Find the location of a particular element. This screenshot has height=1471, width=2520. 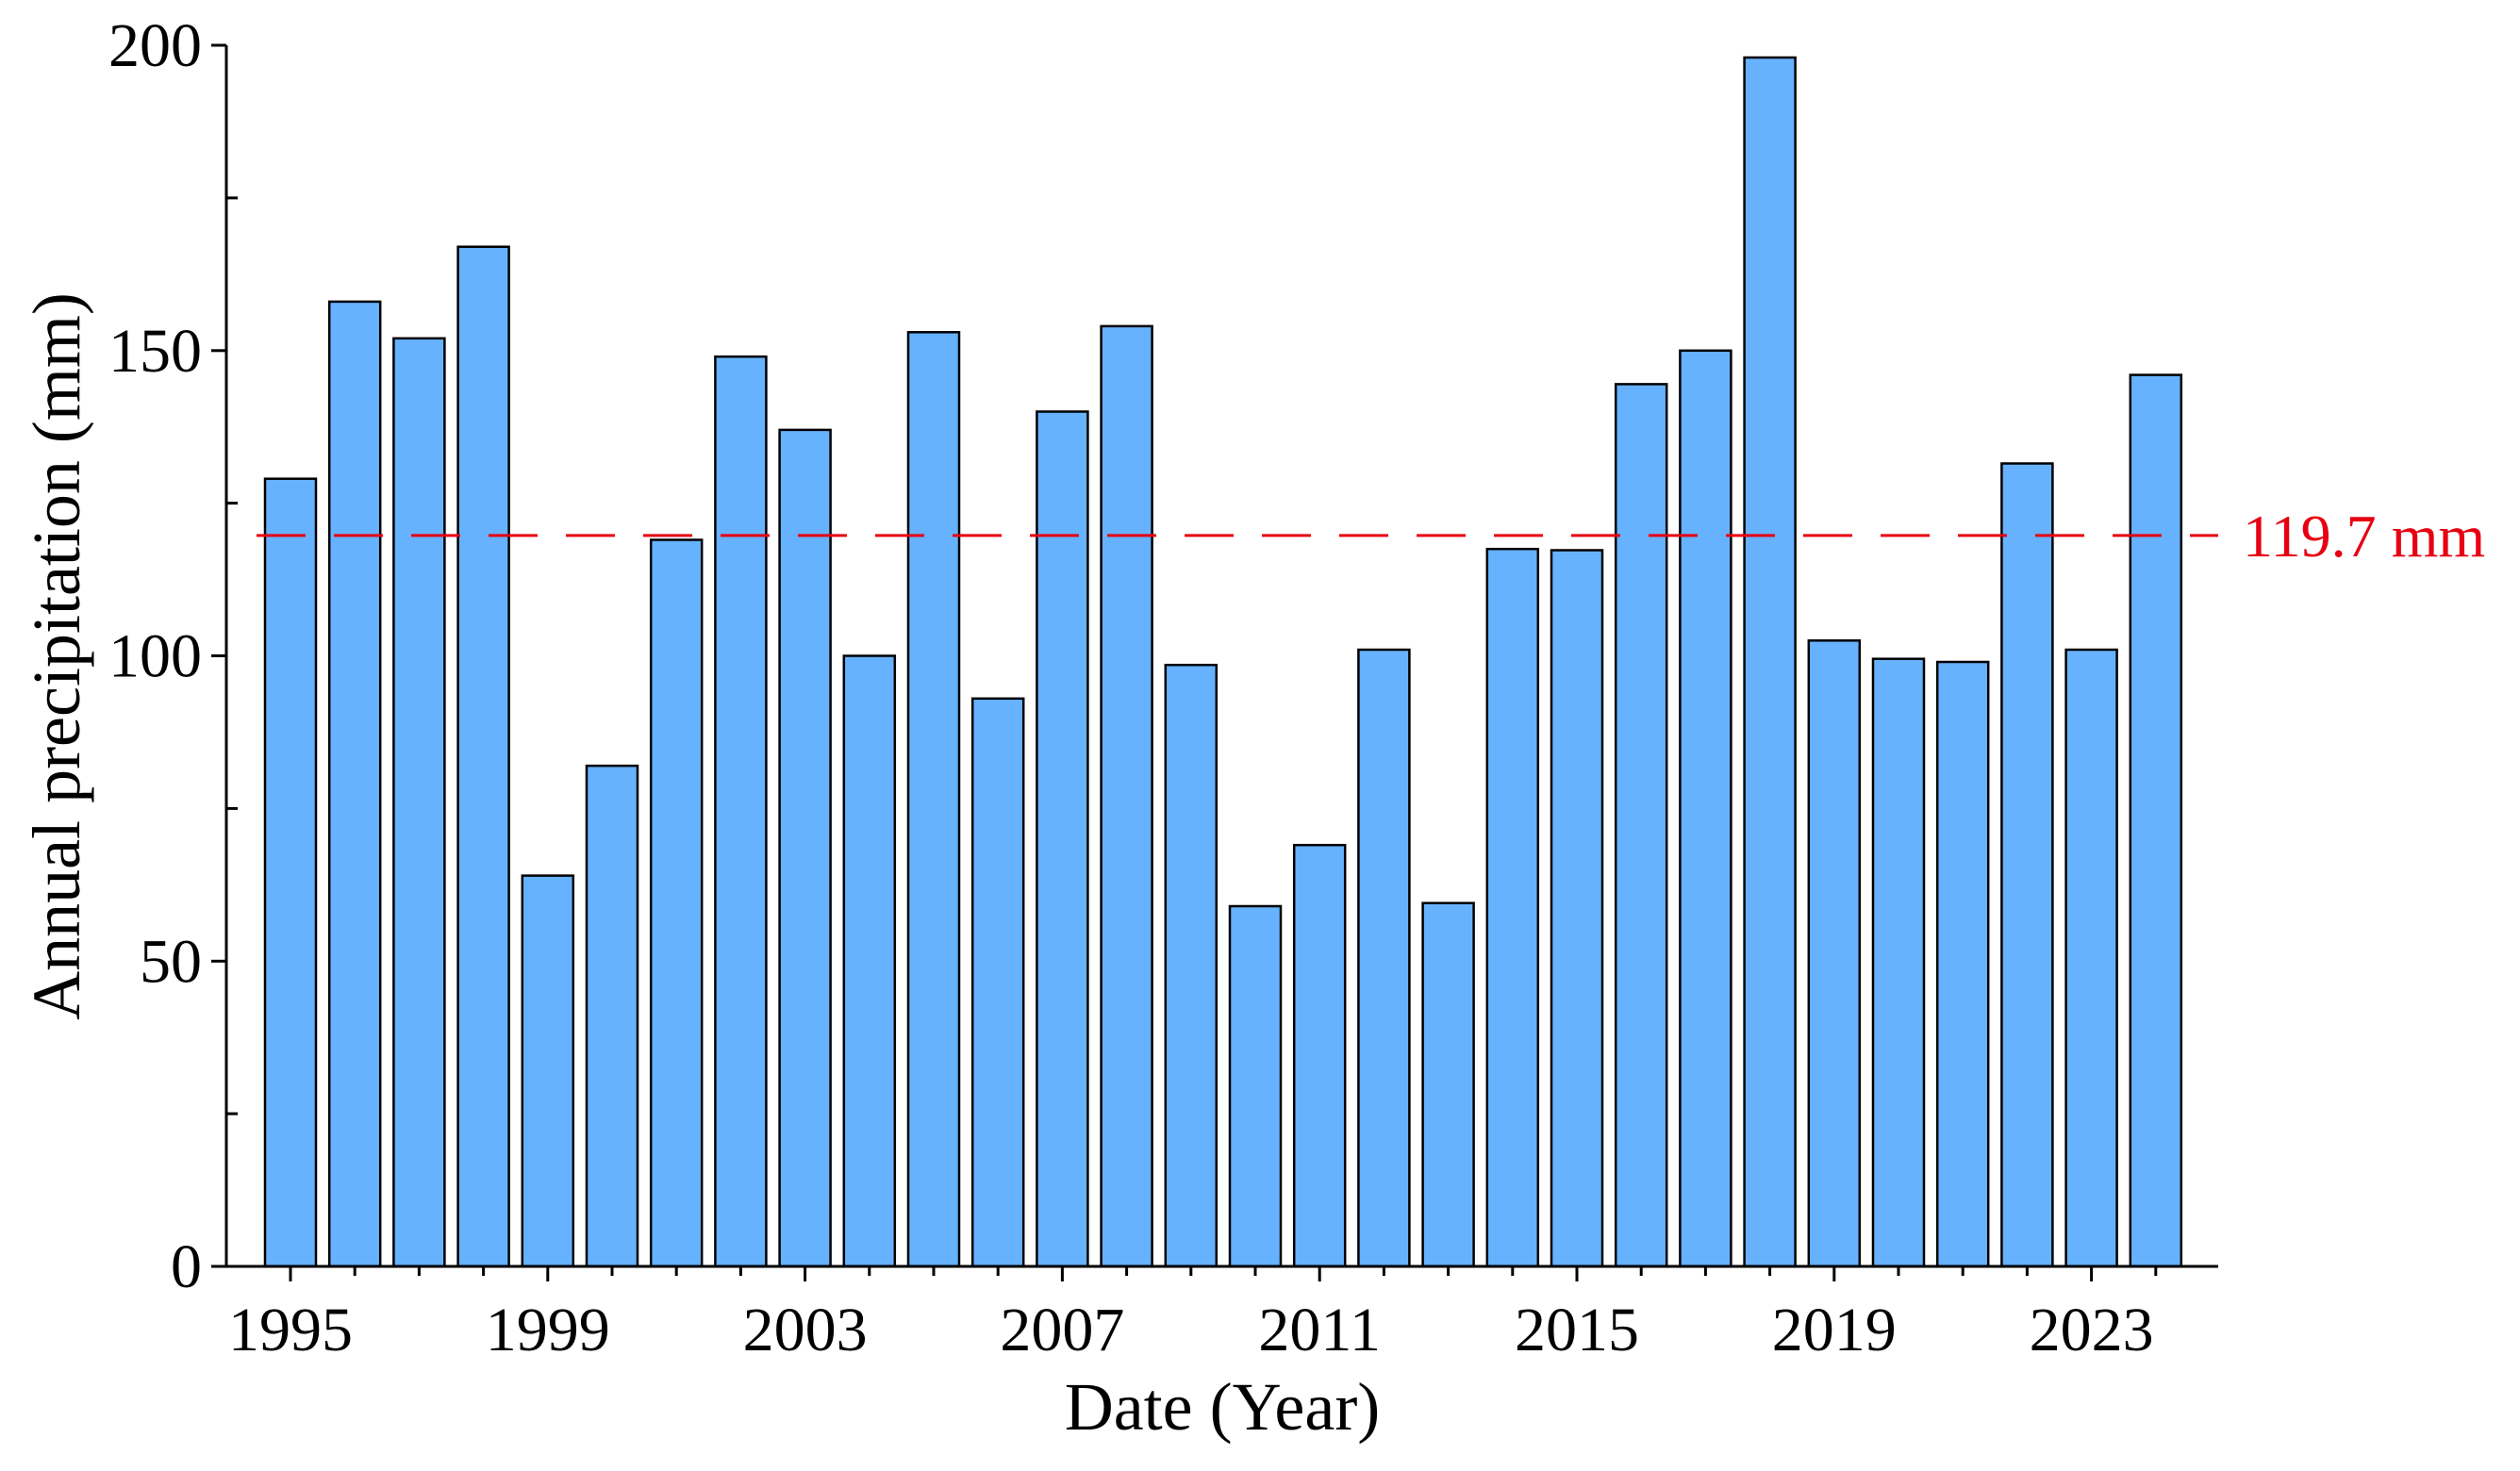

bar-1996 is located at coordinates (354, 784).